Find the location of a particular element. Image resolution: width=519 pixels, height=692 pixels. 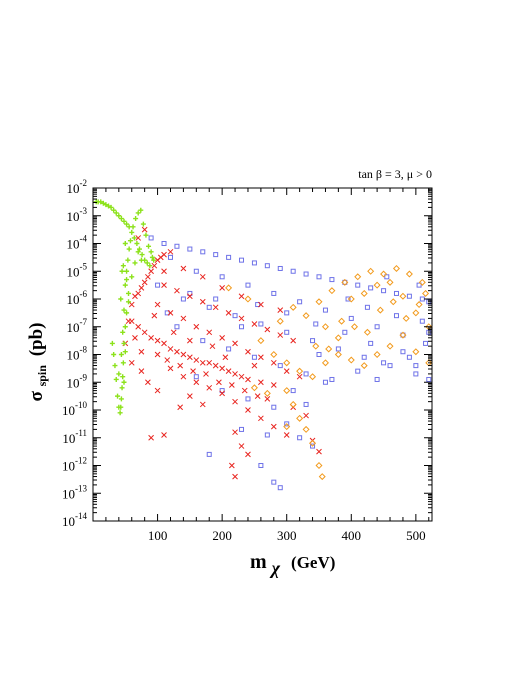

y-tick-label: 10-9 is located at coordinates (77, 381).